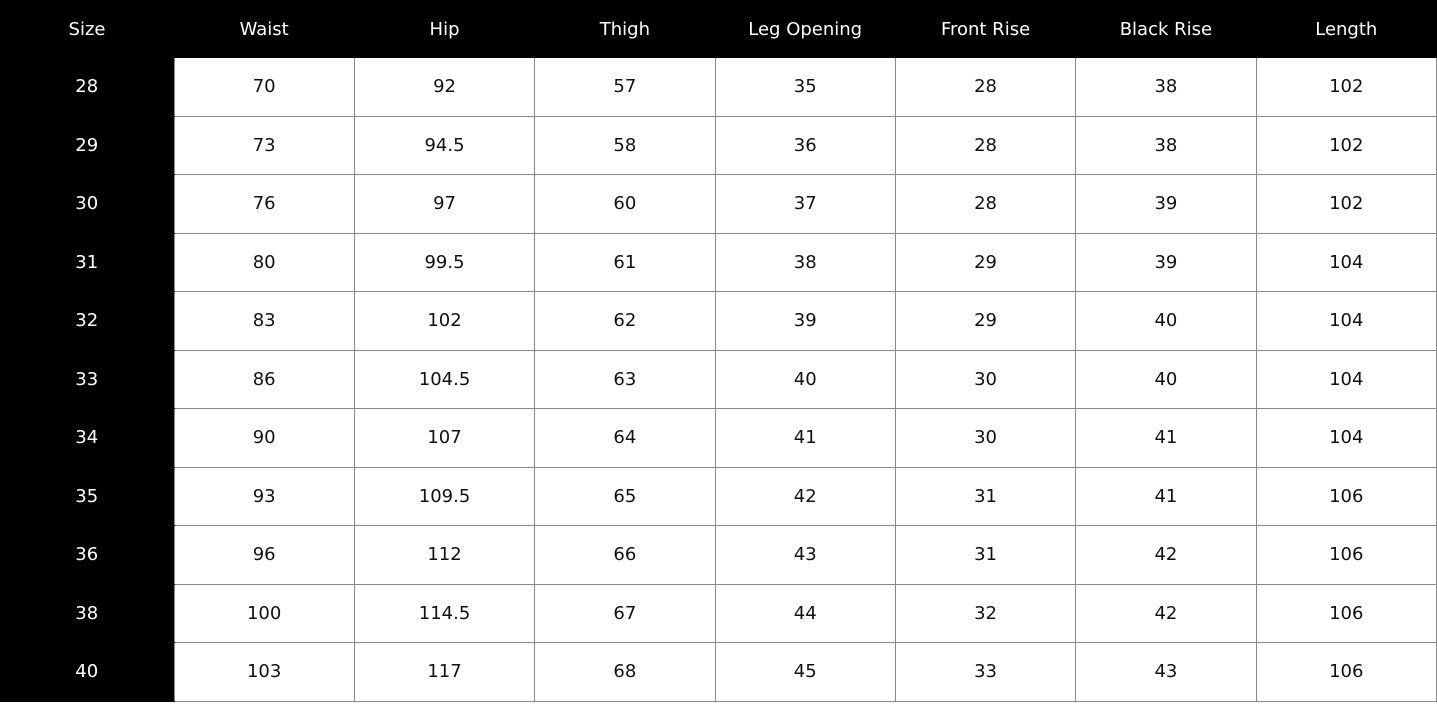 The height and width of the screenshot is (706, 1437). What do you see at coordinates (625, 379) in the screenshot?
I see `table-cell: 63` at bounding box center [625, 379].